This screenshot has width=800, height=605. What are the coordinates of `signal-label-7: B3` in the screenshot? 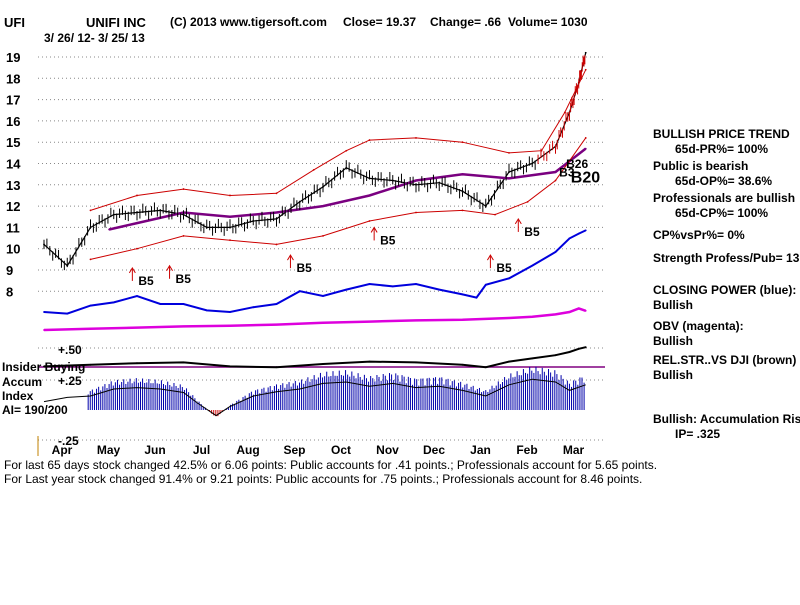 It's located at (567, 172).